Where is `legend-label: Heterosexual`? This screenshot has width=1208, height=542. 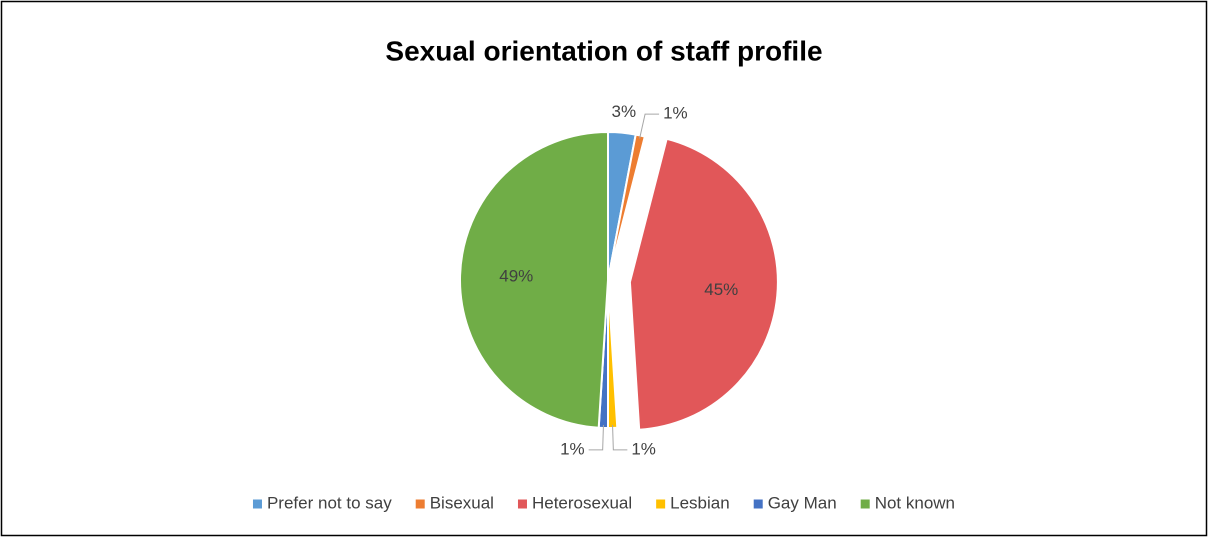 legend-label: Heterosexual is located at coordinates (582, 502).